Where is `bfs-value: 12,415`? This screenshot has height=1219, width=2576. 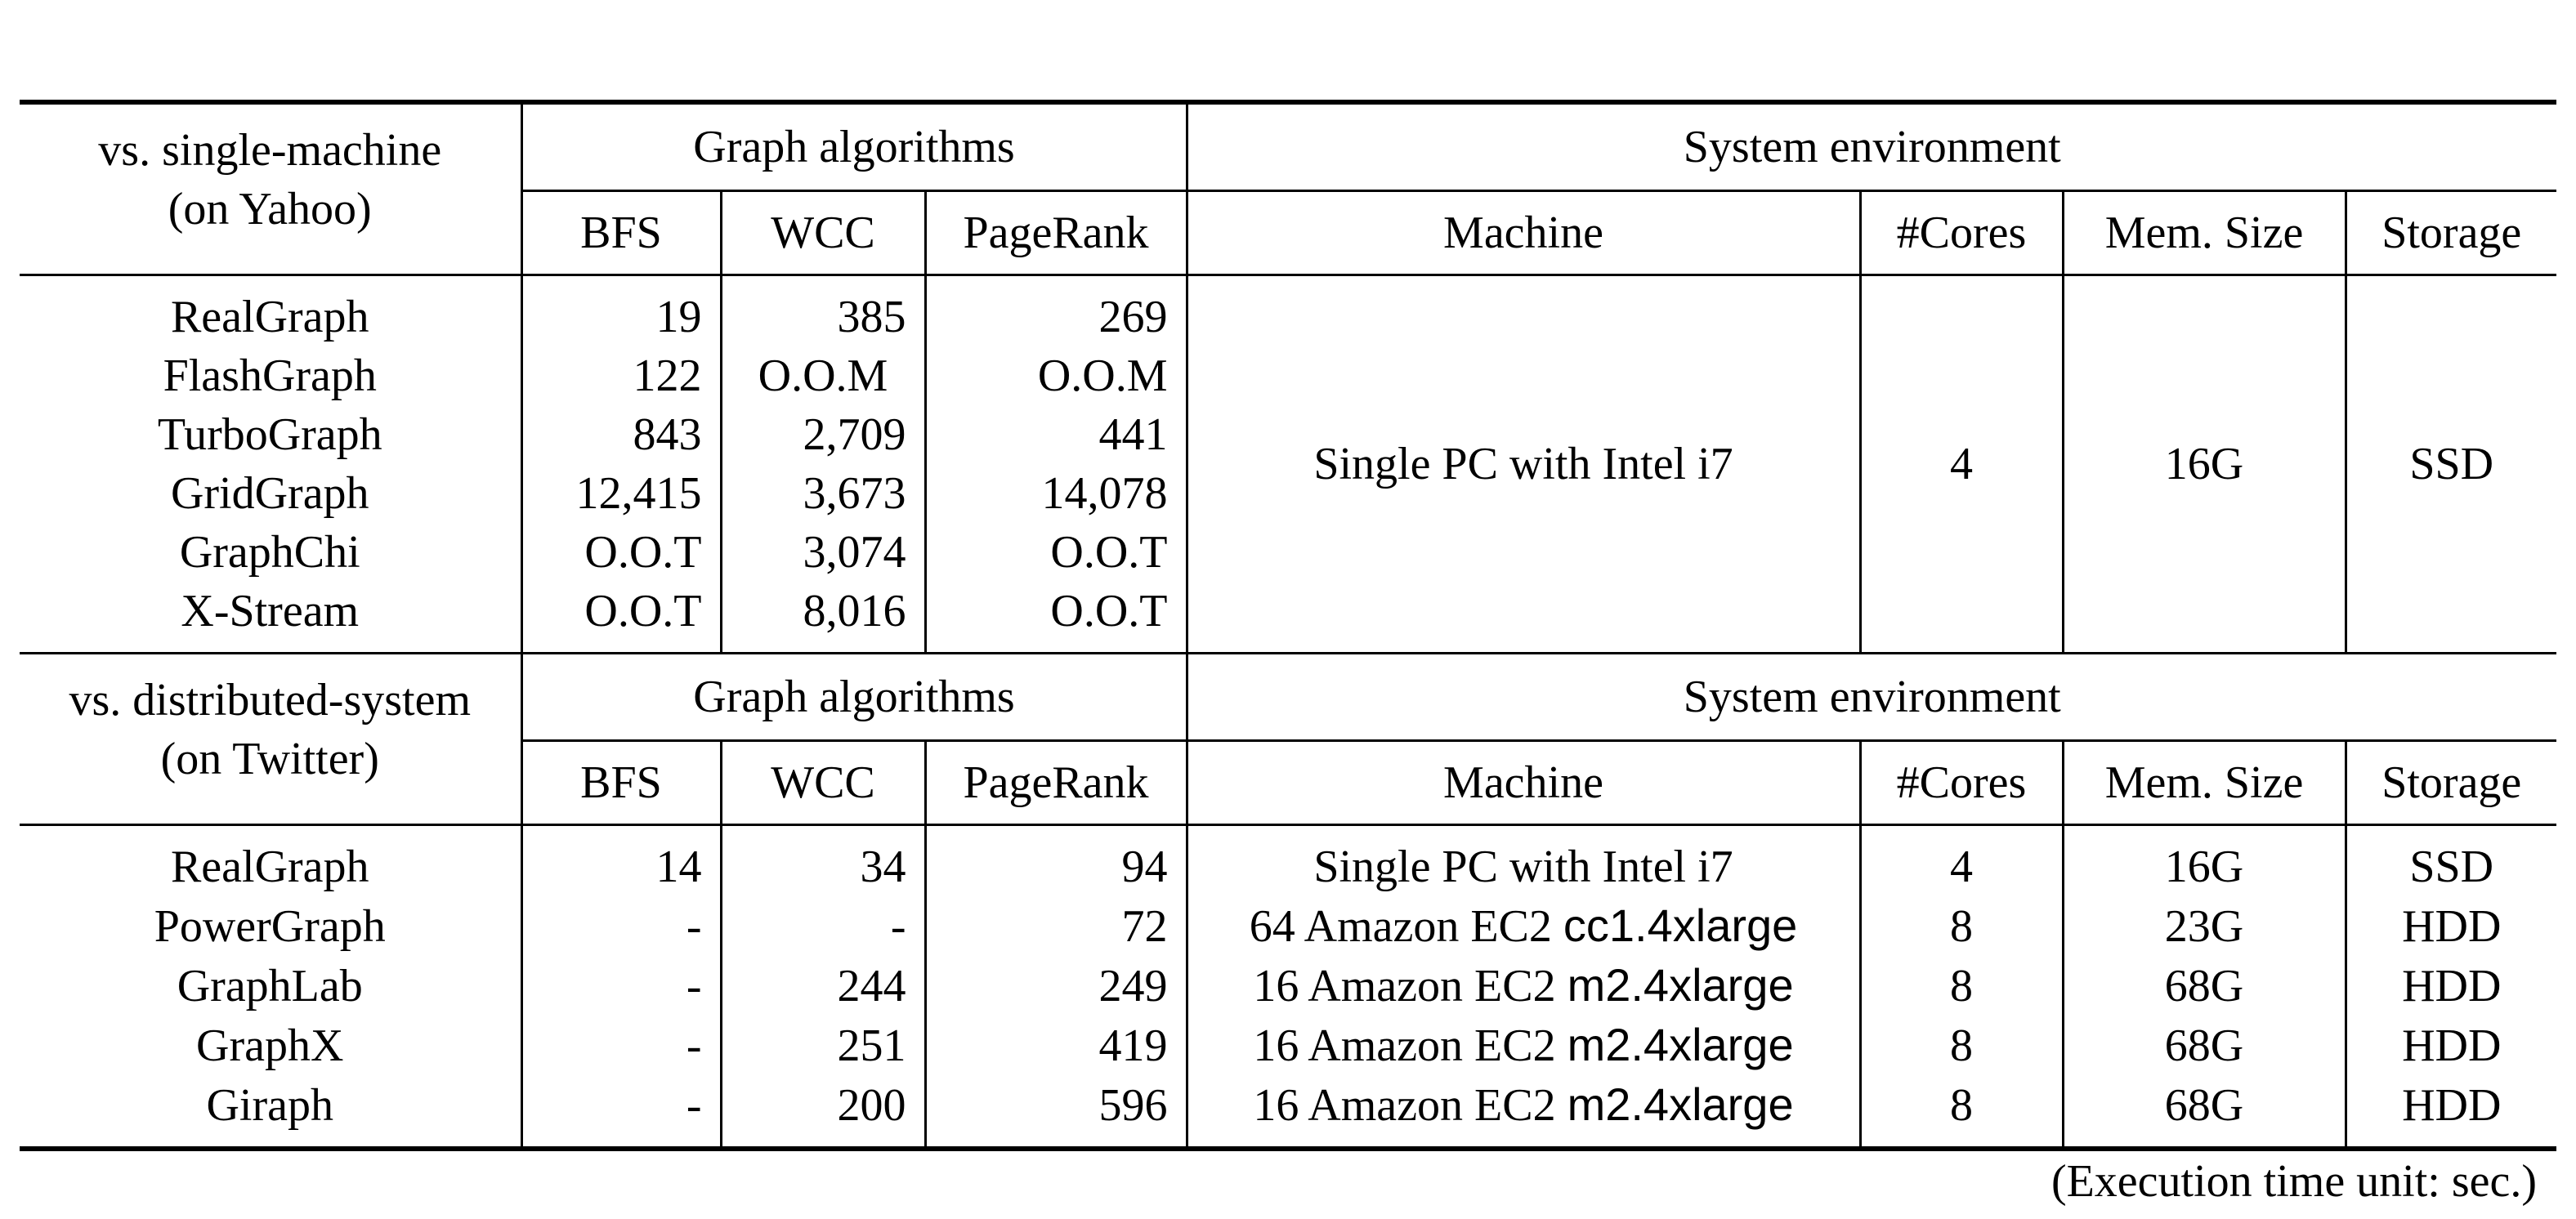 bfs-value: 12,415 is located at coordinates (621, 494).